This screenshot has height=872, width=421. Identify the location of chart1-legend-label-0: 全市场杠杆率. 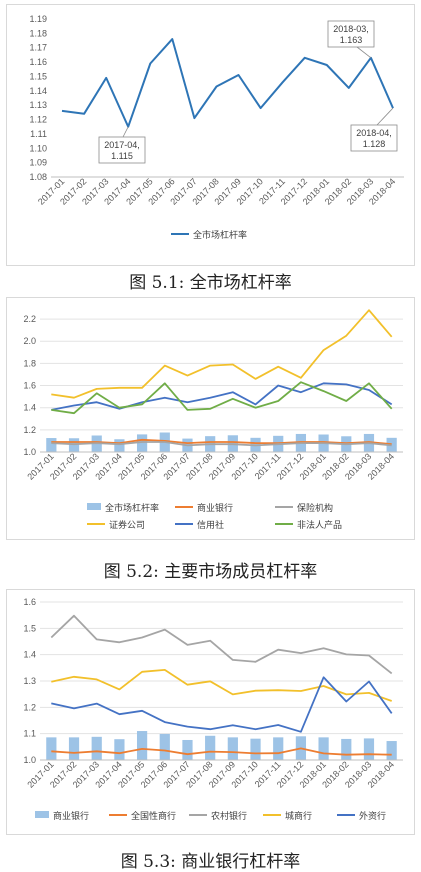
(220, 234).